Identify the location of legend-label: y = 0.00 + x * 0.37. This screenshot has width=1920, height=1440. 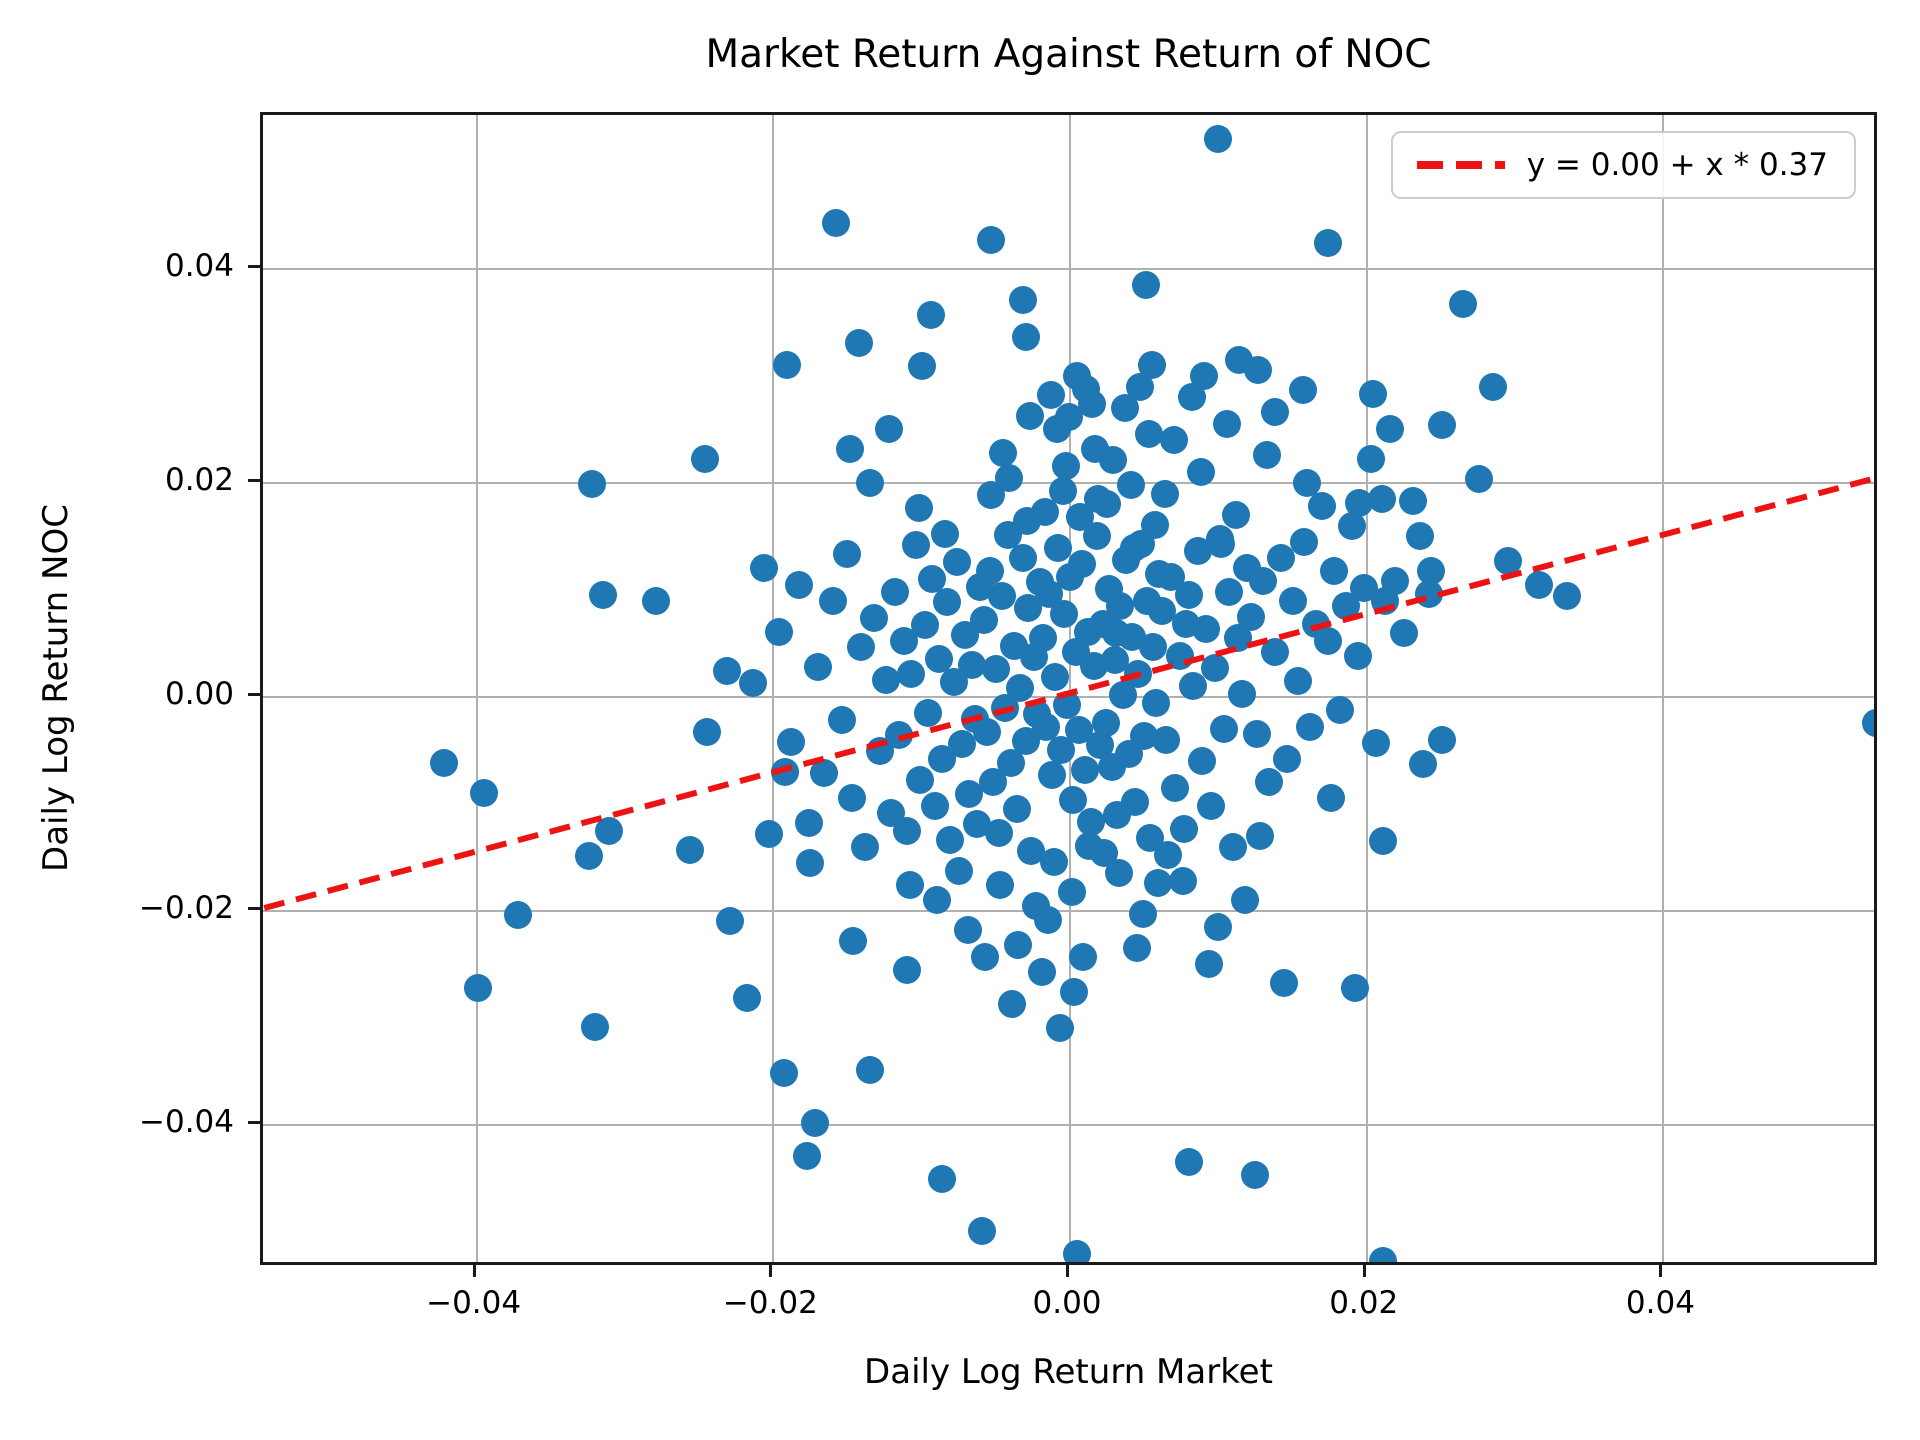
(1677, 165).